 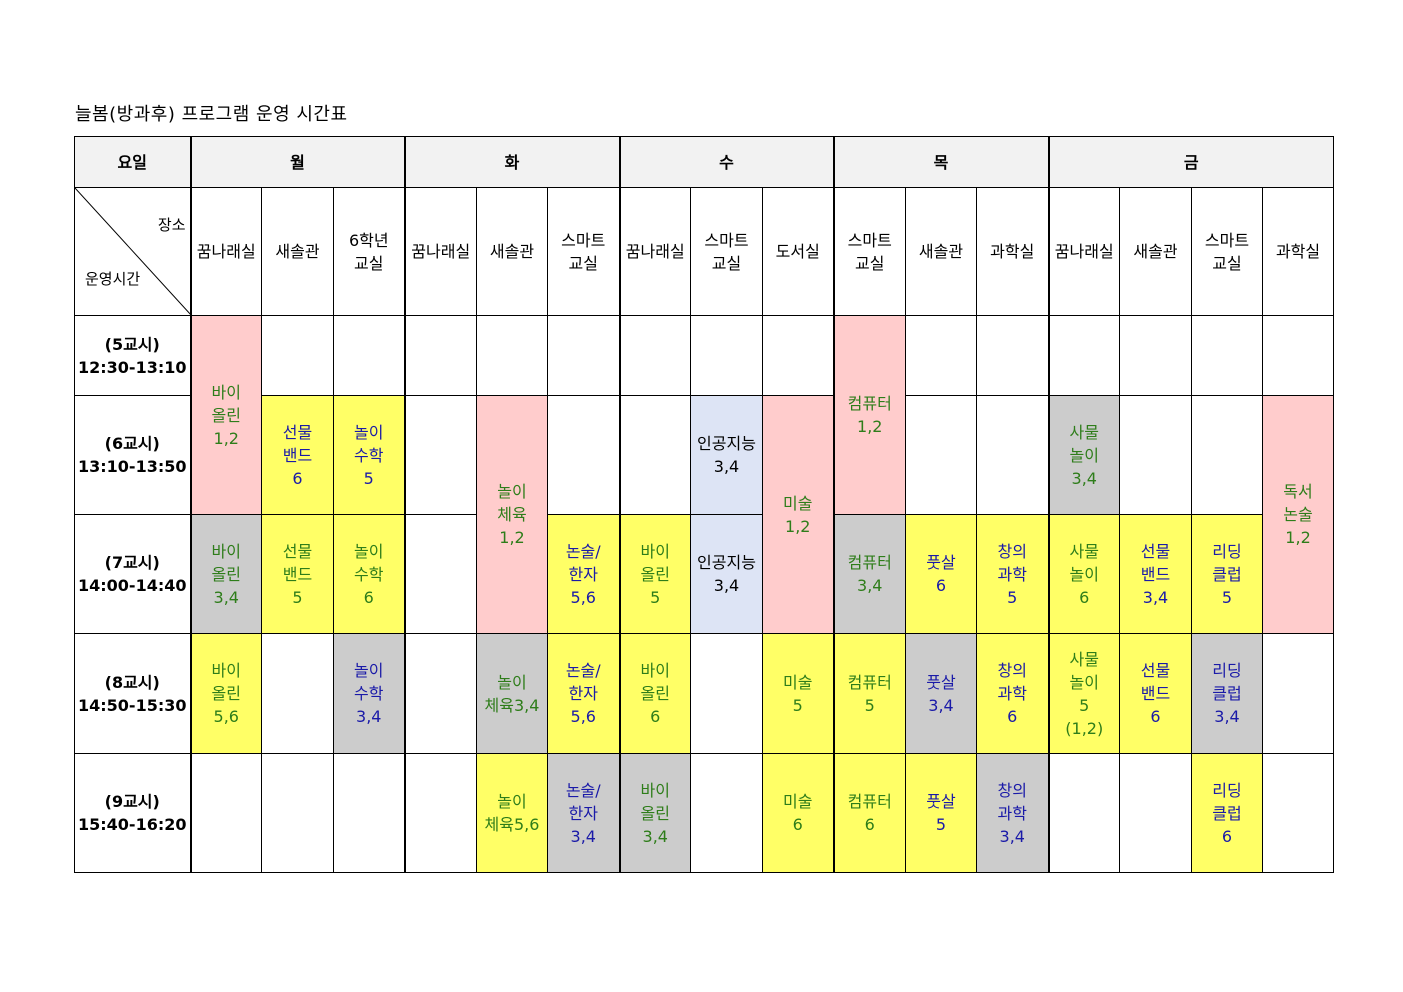 What do you see at coordinates (1083, 455) in the screenshot?
I see `program-cell: 사물 놀이 3,4` at bounding box center [1083, 455].